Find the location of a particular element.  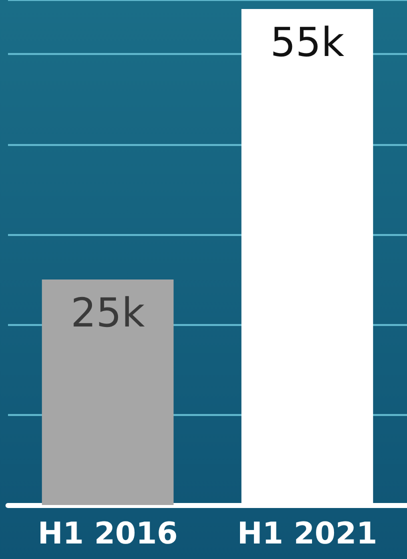

data-label: 55k is located at coordinates (308, 43).